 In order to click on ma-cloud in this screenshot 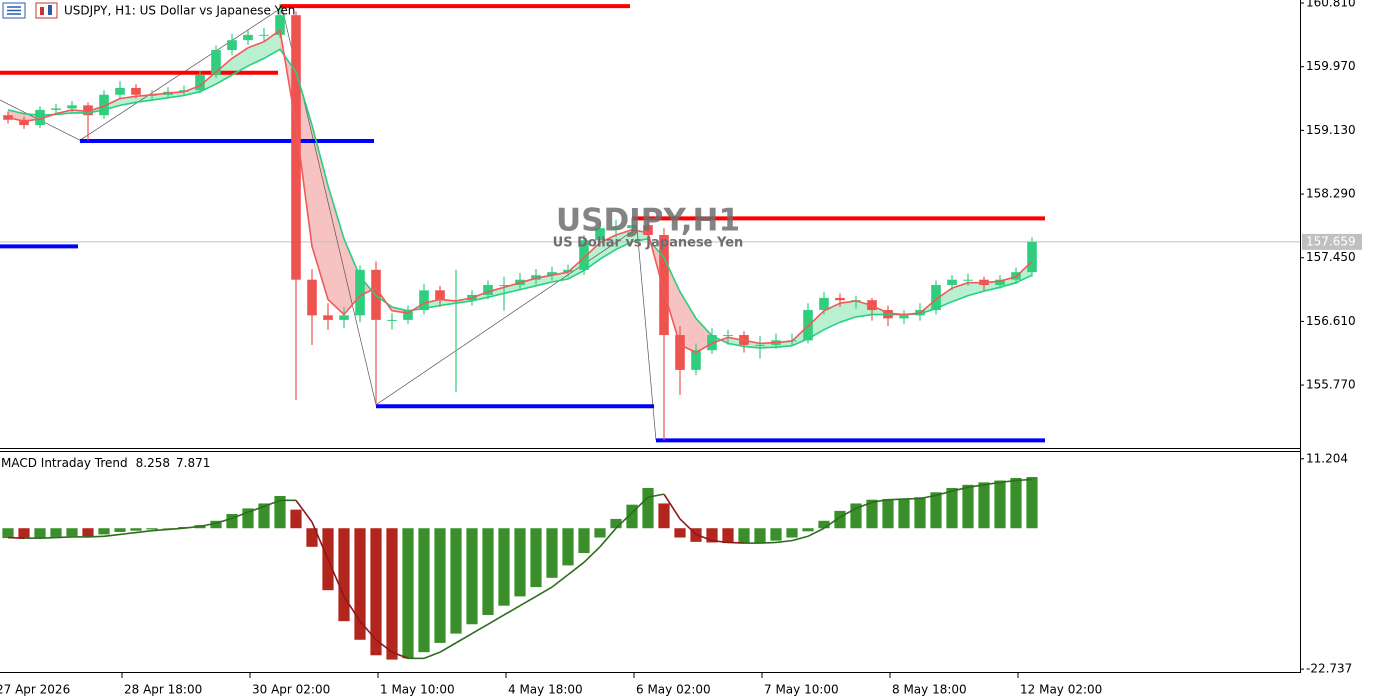, I will do `click(320, 212)`.